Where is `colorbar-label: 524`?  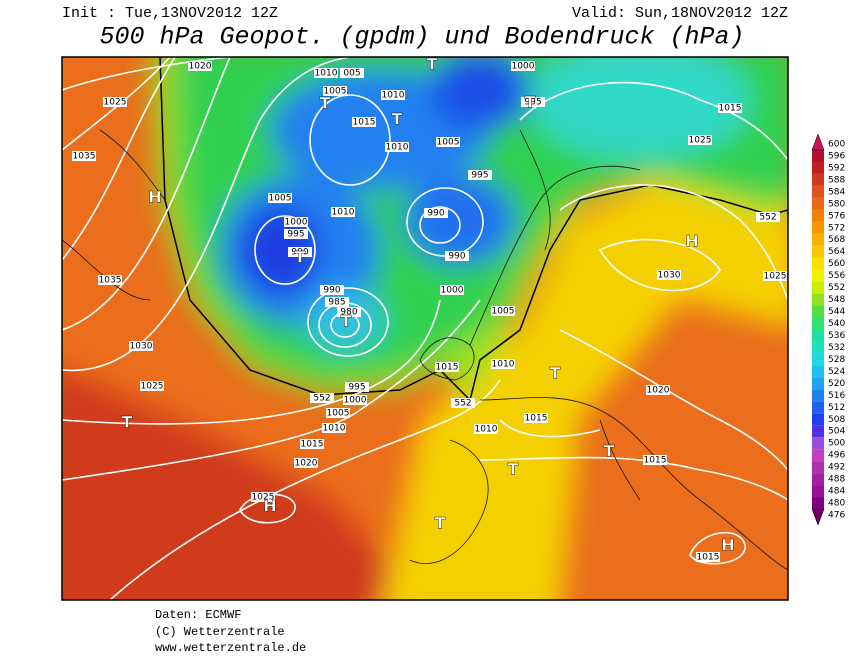
colorbar-label: 524 is located at coordinates (836, 372).